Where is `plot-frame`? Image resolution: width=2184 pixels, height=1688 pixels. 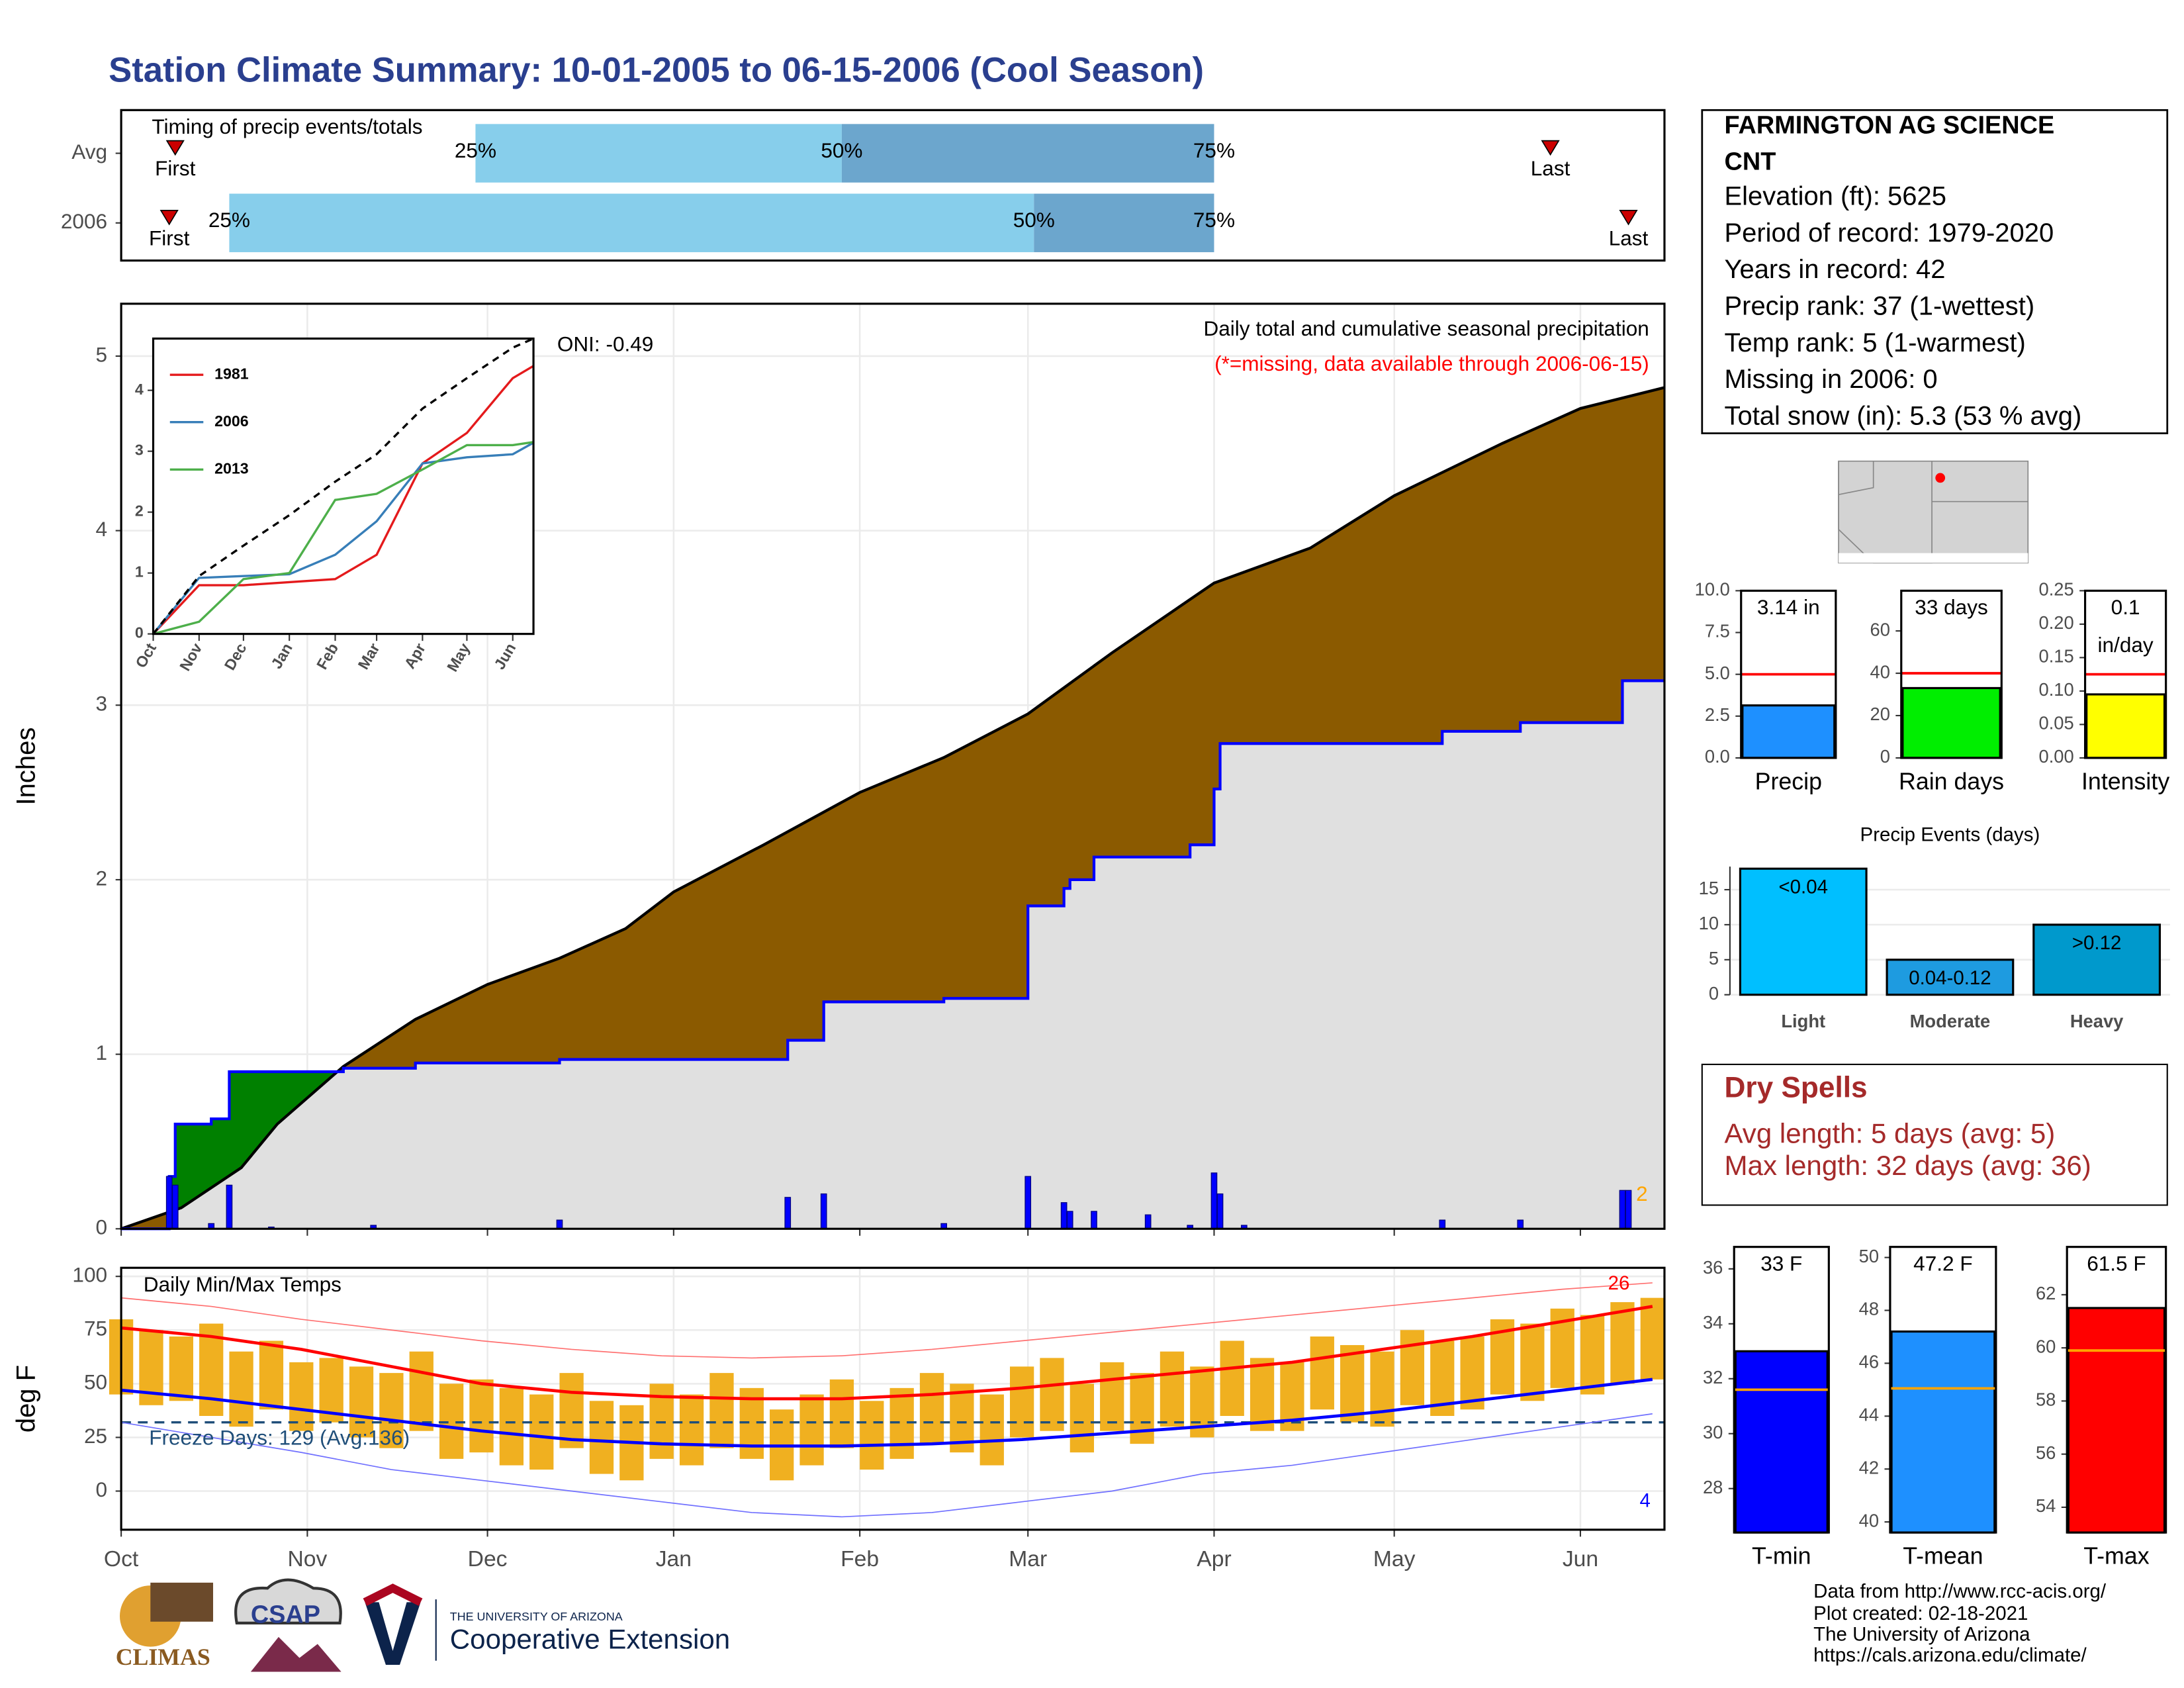
plot-frame is located at coordinates (893, 1398).